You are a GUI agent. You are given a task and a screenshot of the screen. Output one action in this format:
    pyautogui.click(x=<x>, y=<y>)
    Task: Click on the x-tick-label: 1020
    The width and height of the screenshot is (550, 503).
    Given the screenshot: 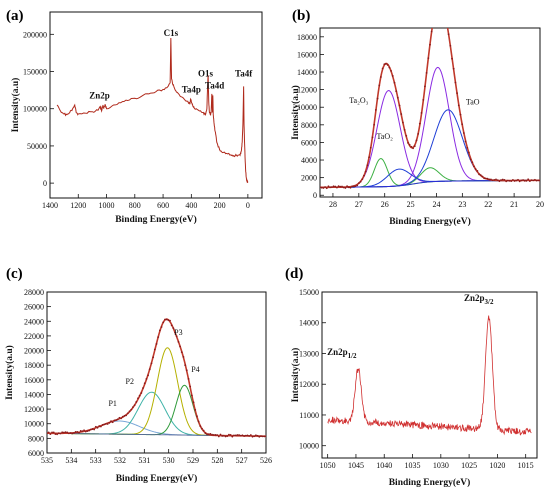 What is the action you would take?
    pyautogui.click(x=497, y=465)
    